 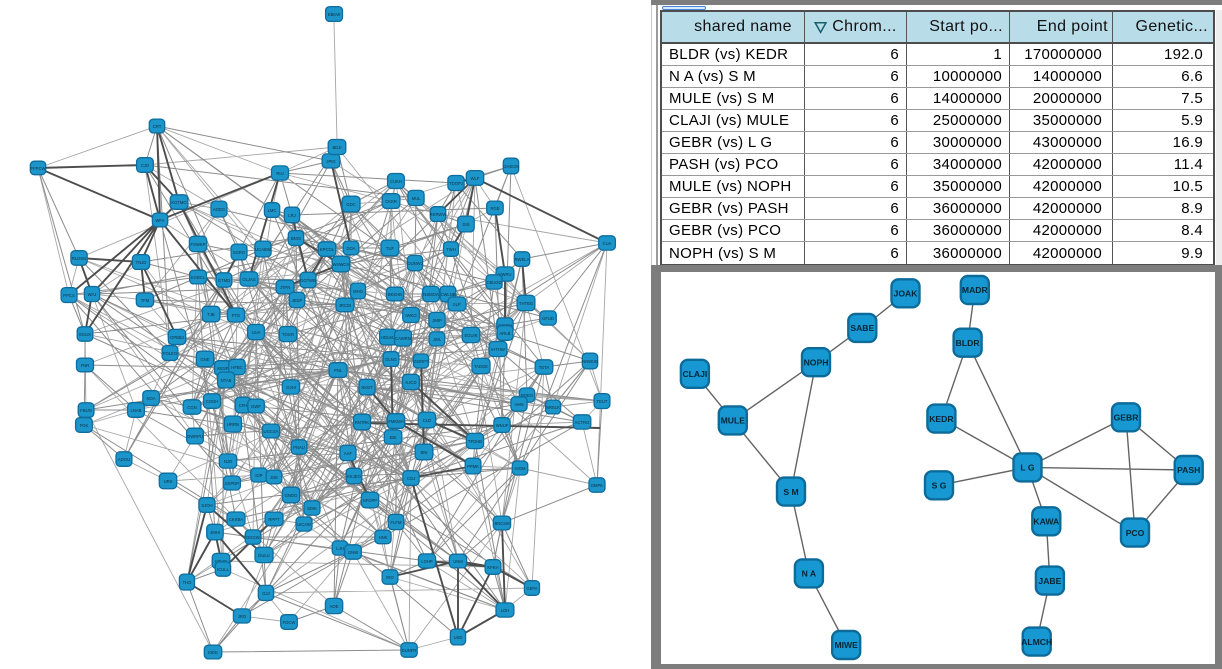 What do you see at coordinates (334, 14) in the screenshot?
I see `svg-text: EBKW` at bounding box center [334, 14].